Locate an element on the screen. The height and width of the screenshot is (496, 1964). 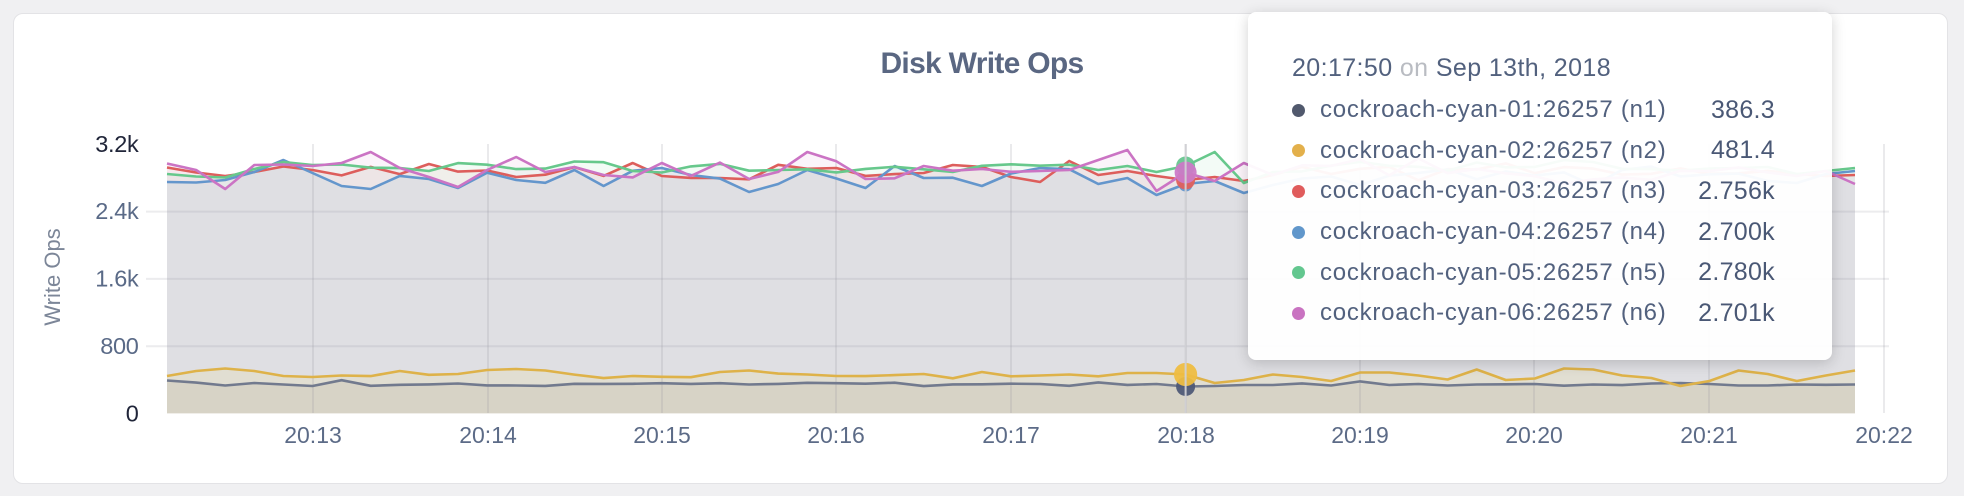
svg-text: 20:20 is located at coordinates (1534, 435).